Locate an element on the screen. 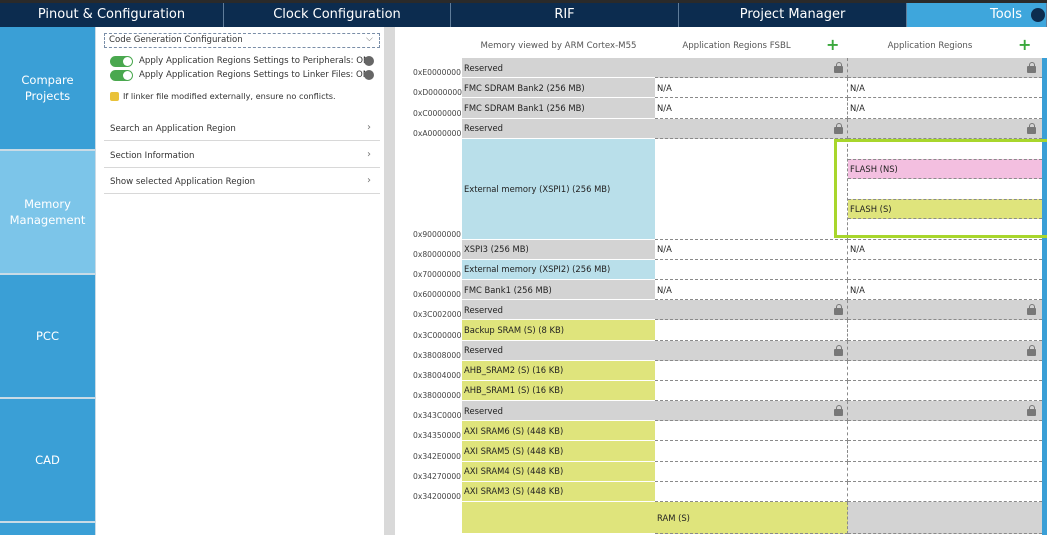  region-cell: AXI SRAM4 (S) (448 KB) is located at coordinates (558, 471).